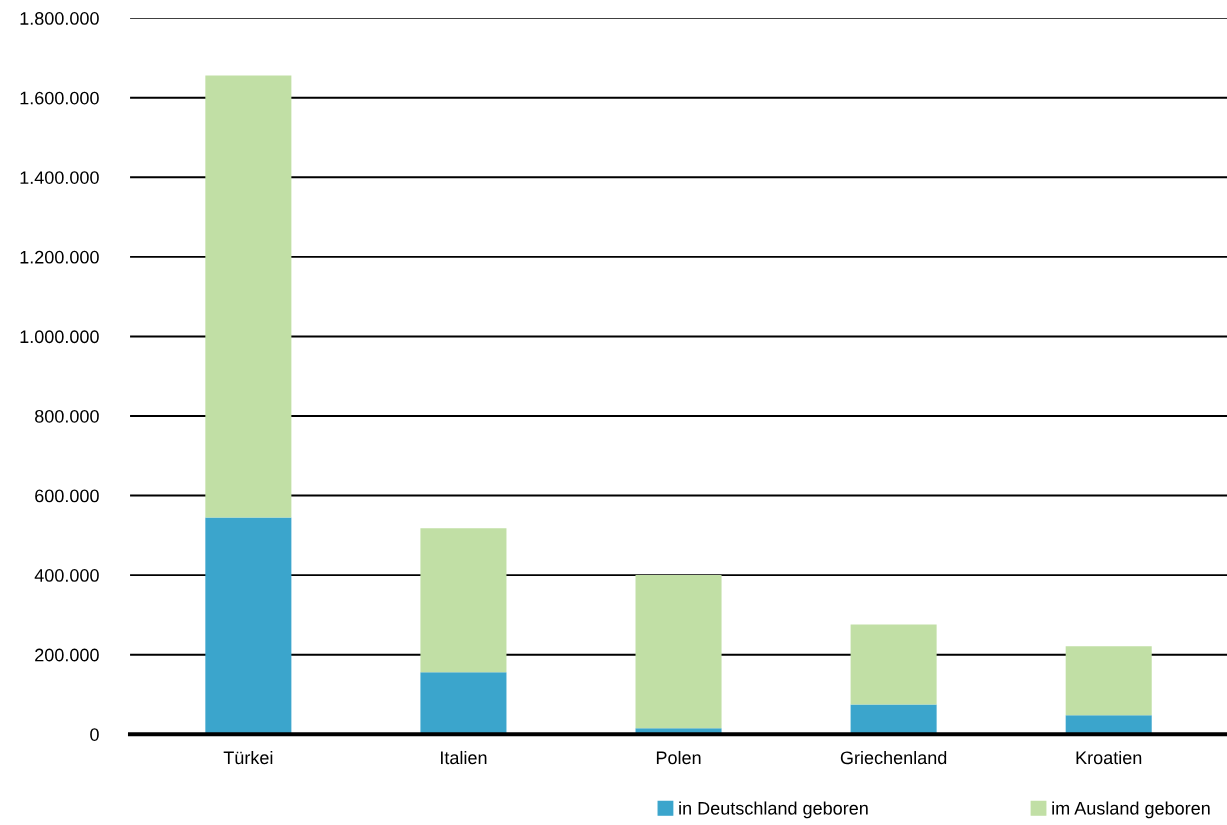  What do you see at coordinates (66, 575) in the screenshot?
I see `y-tick-label: 400.000` at bounding box center [66, 575].